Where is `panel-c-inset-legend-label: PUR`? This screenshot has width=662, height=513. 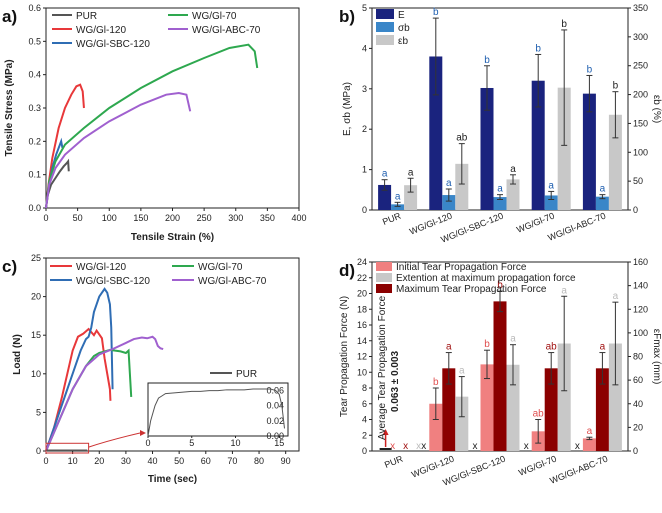 panel-c-inset-legend-label: PUR is located at coordinates (246, 374).